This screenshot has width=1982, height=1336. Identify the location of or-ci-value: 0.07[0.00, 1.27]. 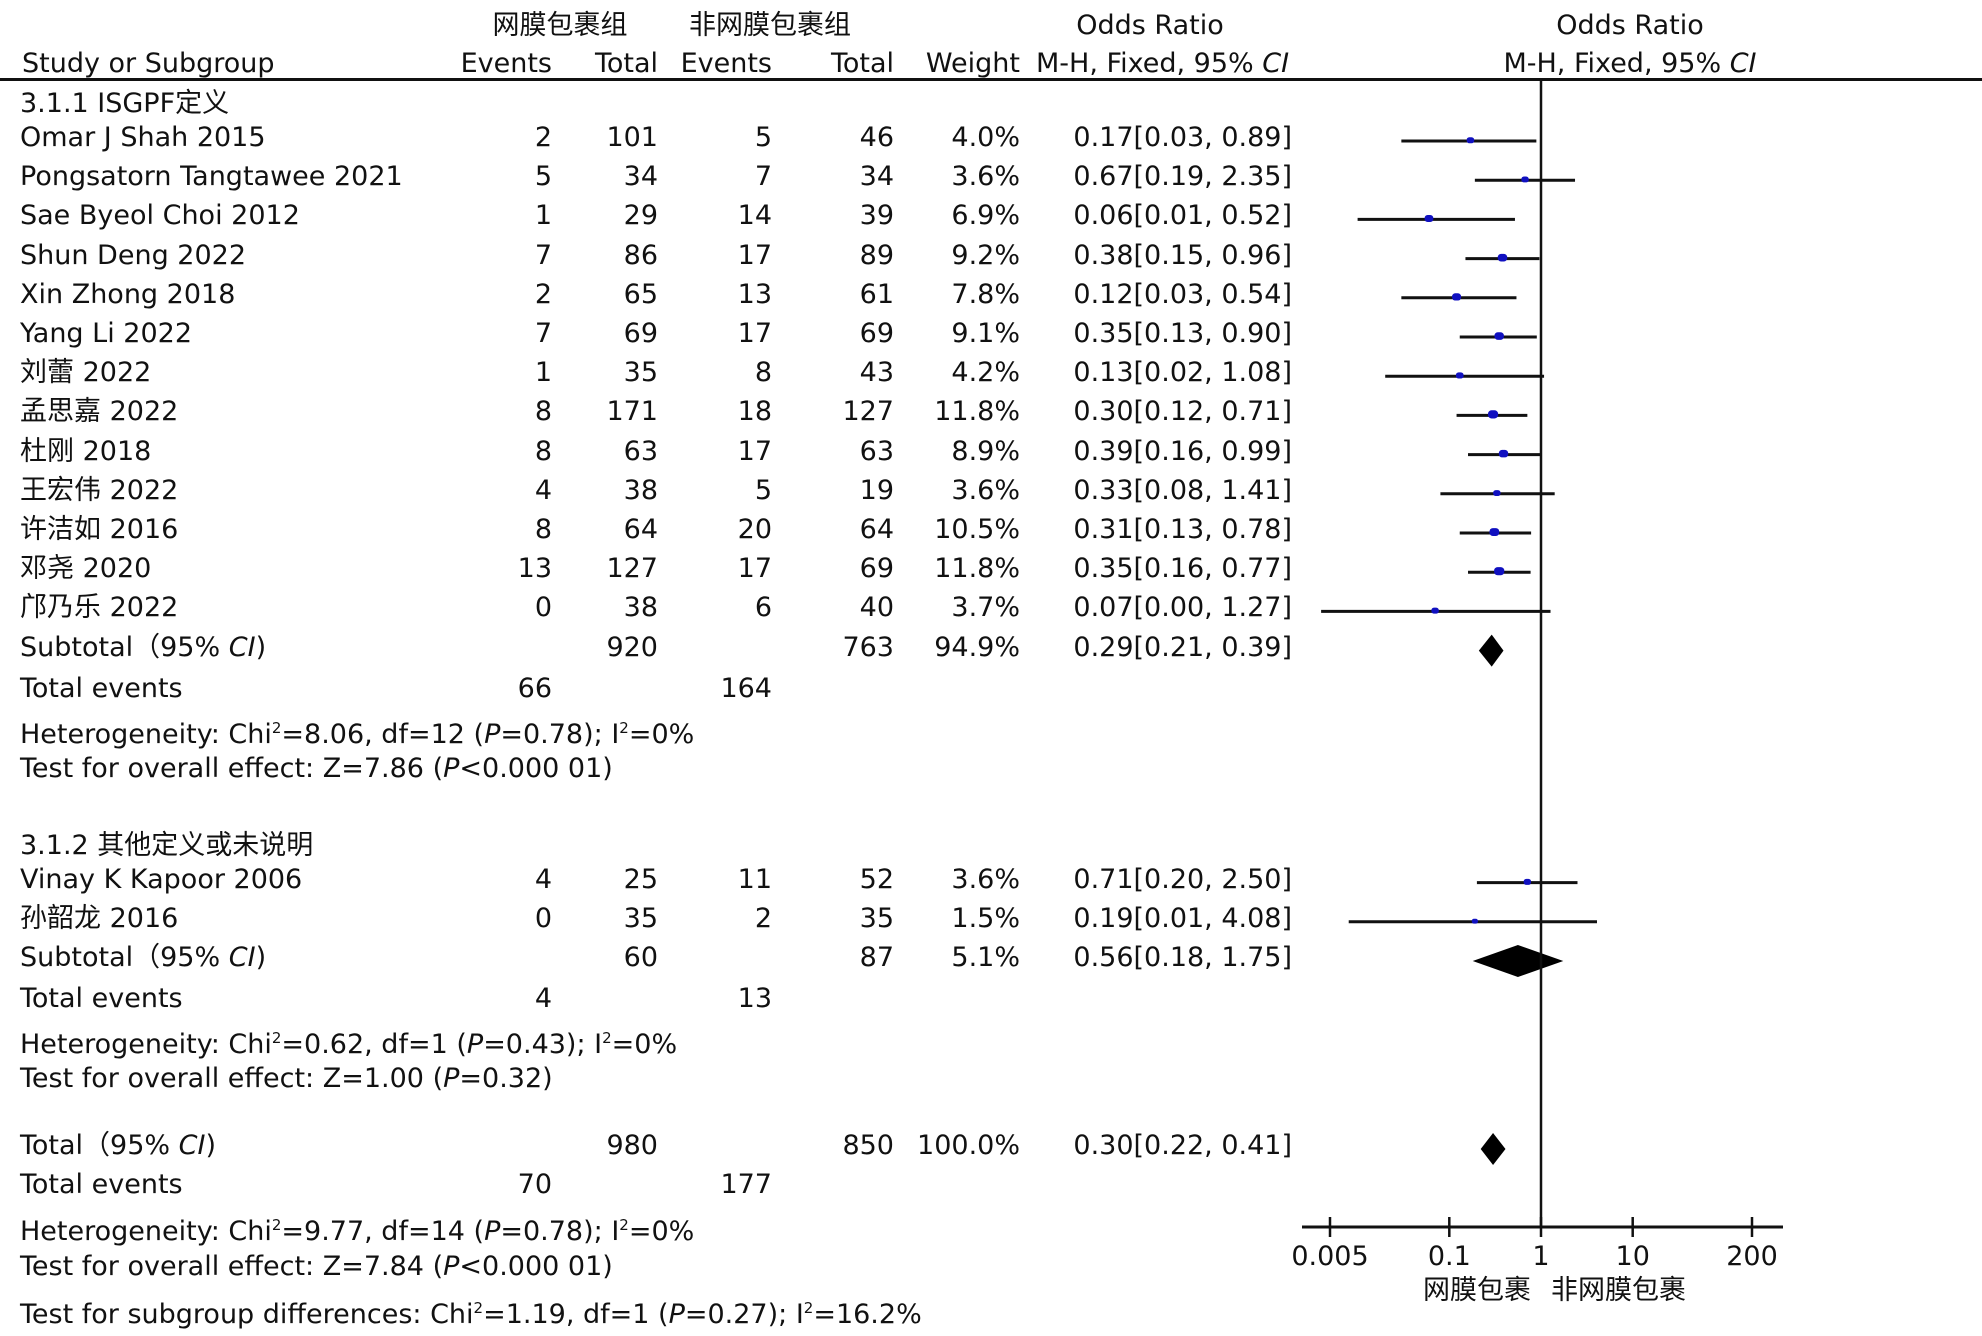
(1182, 608).